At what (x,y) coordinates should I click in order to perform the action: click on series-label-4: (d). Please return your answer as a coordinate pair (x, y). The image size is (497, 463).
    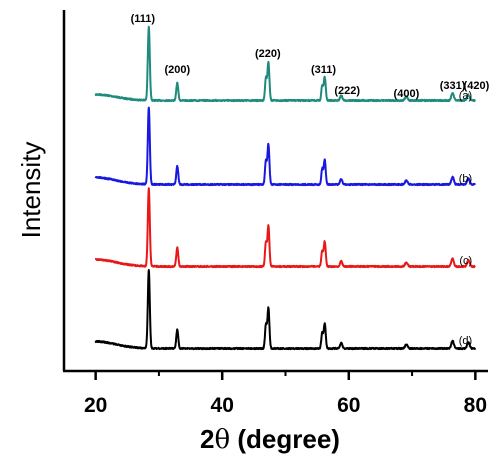
    Looking at the image, I should click on (465, 341).